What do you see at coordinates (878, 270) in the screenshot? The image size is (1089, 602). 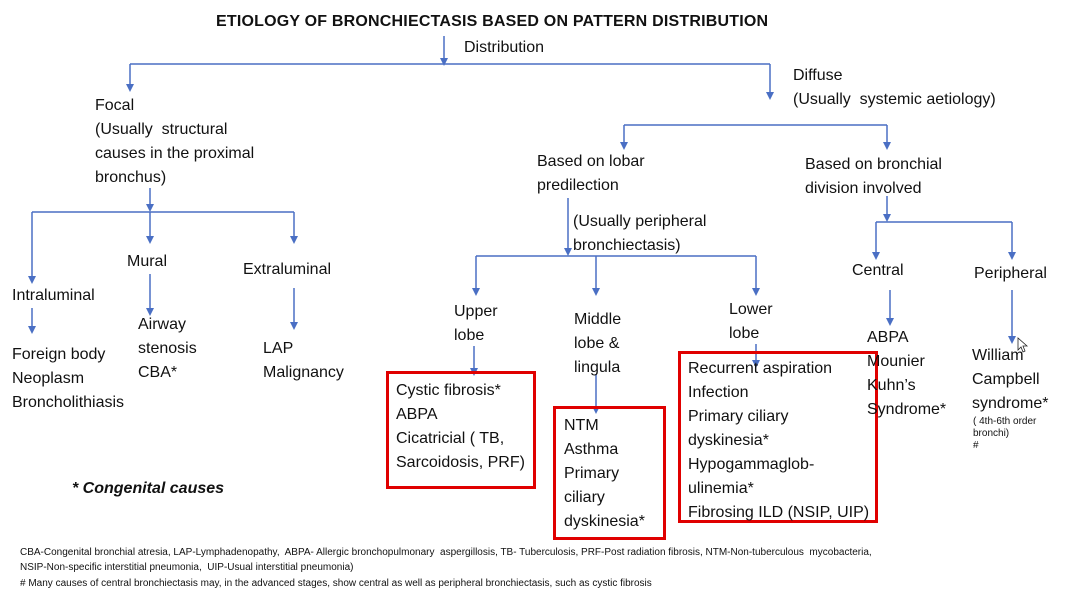 I see `node-central: Central` at bounding box center [878, 270].